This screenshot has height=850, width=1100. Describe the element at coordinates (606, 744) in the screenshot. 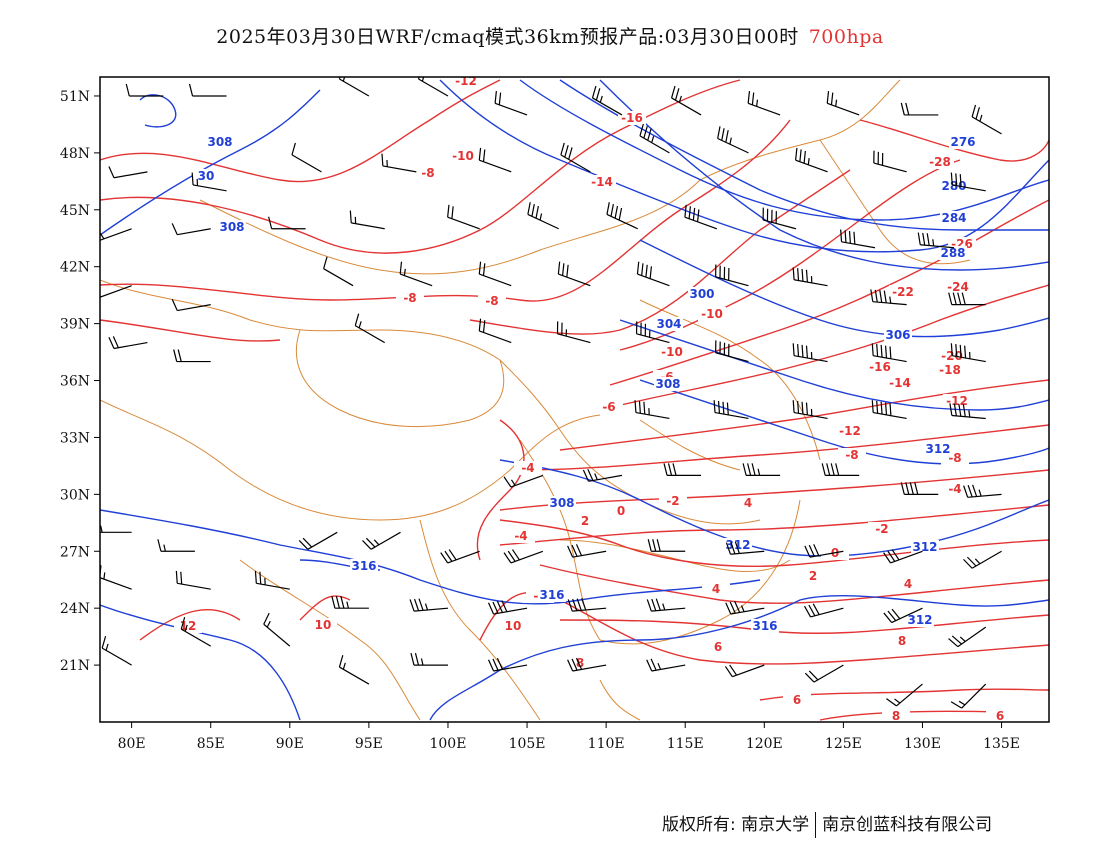

I see `lon-tick-label: 110E` at that location.